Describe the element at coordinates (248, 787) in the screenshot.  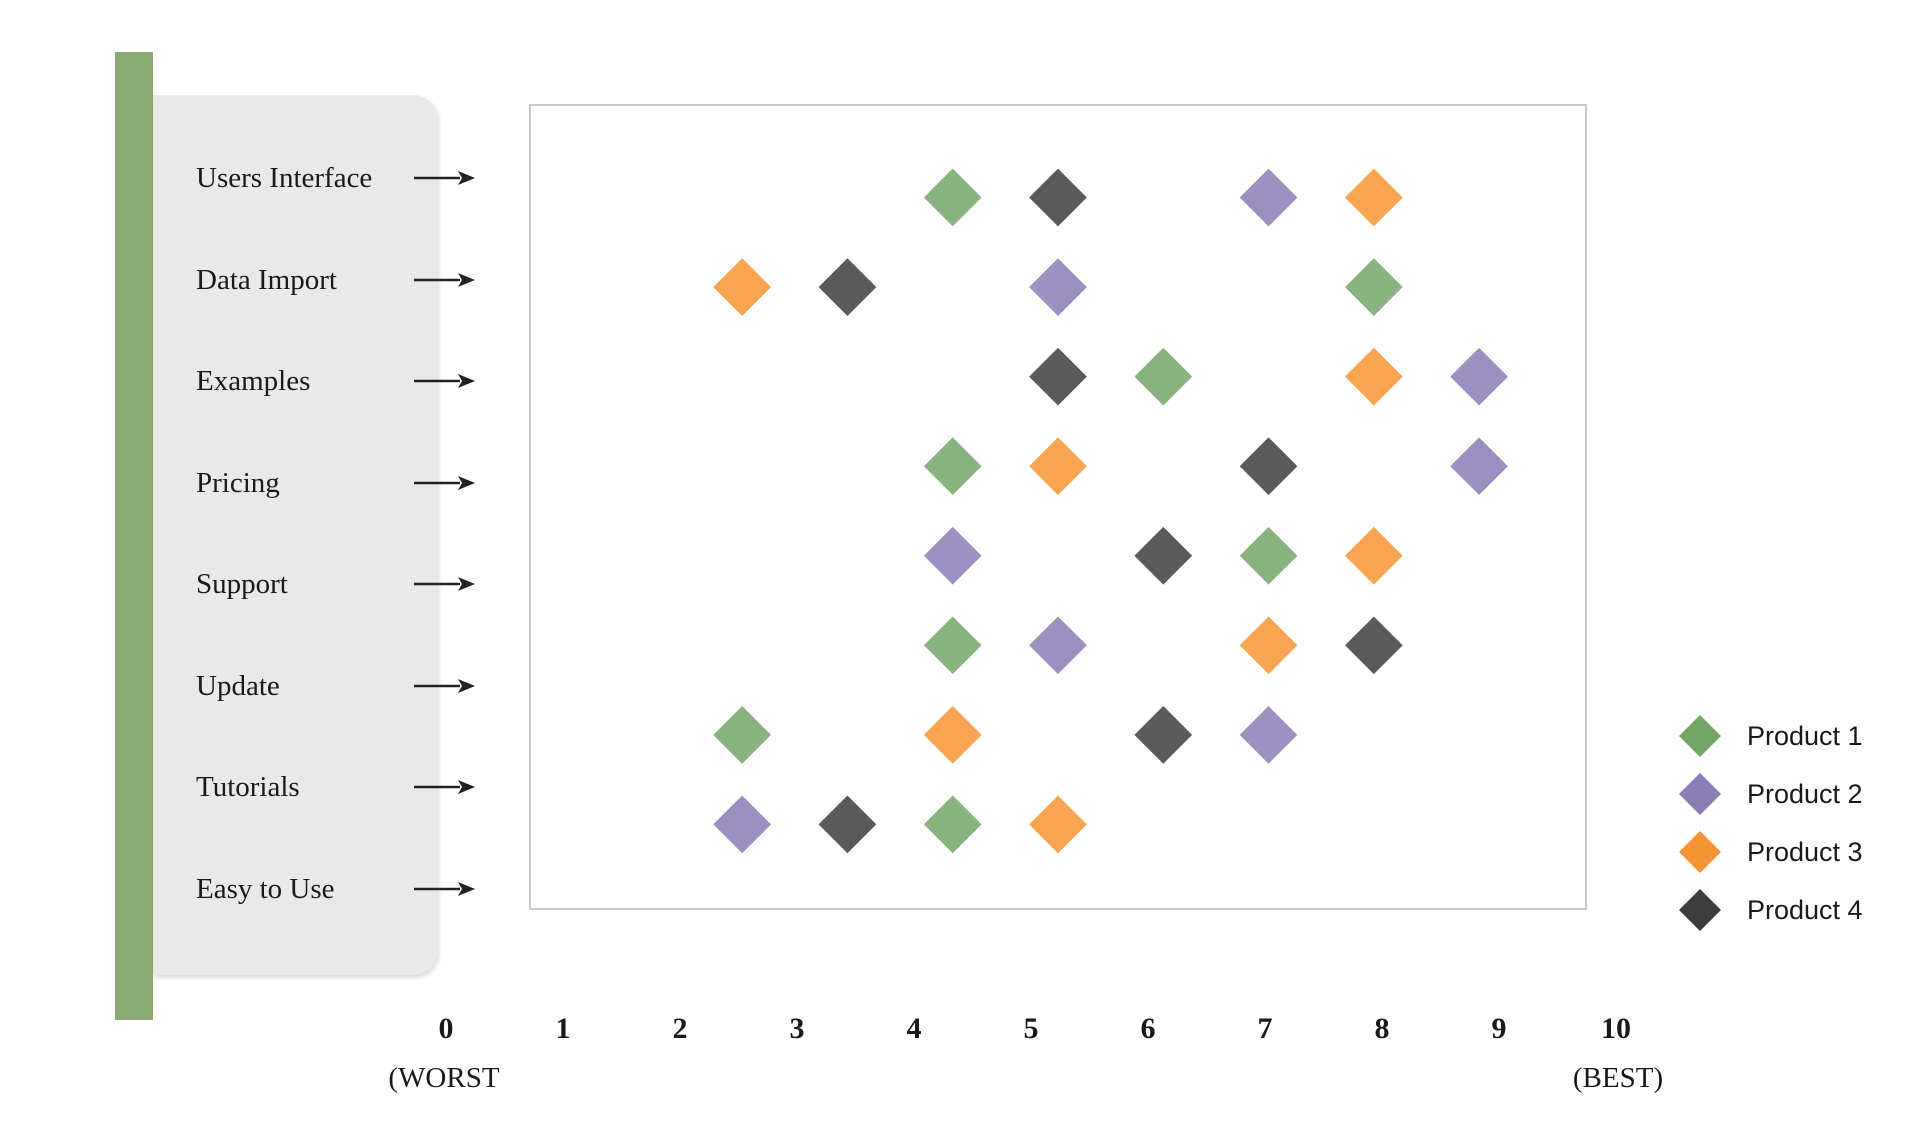
I see `category-label: Tutorials` at that location.